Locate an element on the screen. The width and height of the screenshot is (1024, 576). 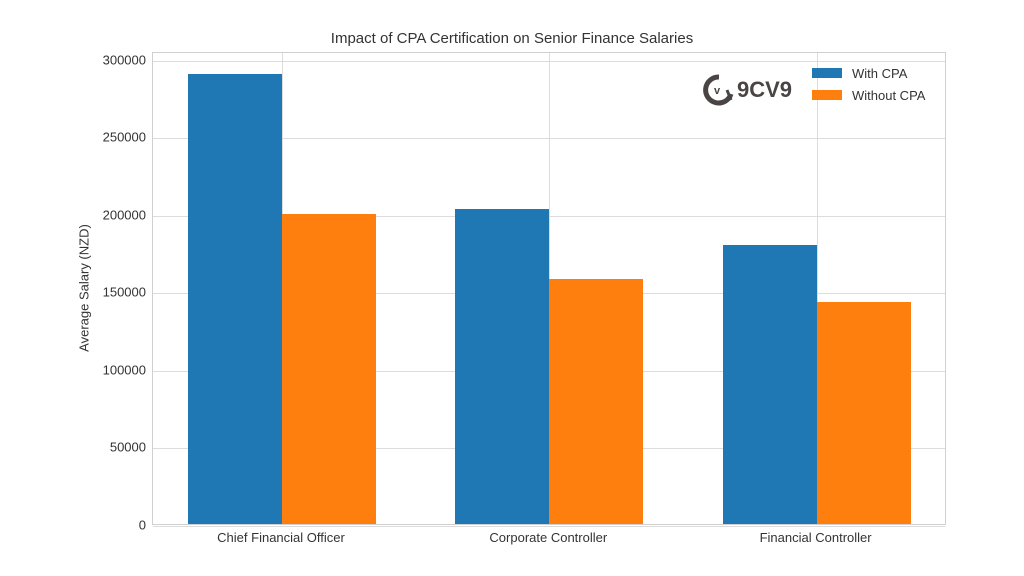
x-tick-label: Financial Controller is located at coordinates (815, 537).